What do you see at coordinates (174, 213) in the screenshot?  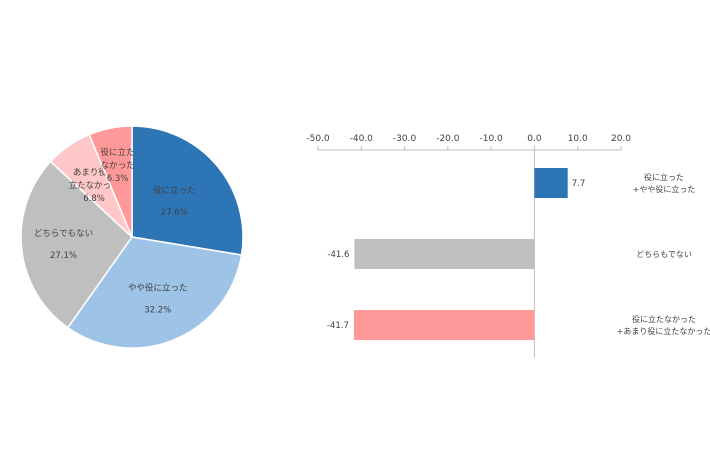 I see `pie-value-label: 27.6%` at bounding box center [174, 213].